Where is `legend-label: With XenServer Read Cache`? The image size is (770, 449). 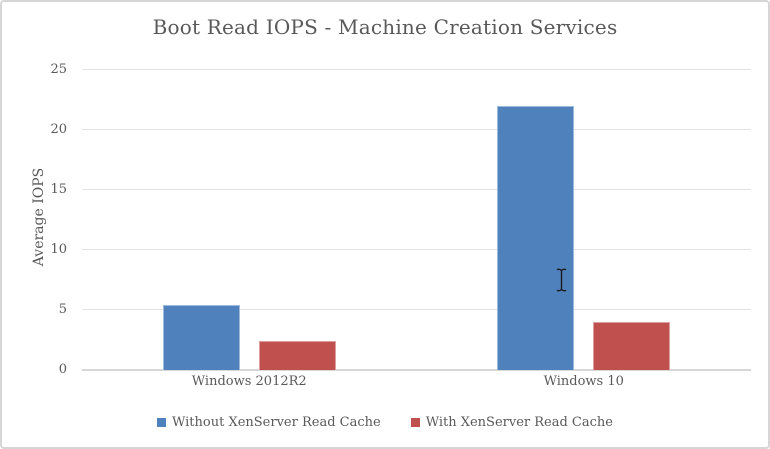
legend-label: With XenServer Read Cache is located at coordinates (519, 422).